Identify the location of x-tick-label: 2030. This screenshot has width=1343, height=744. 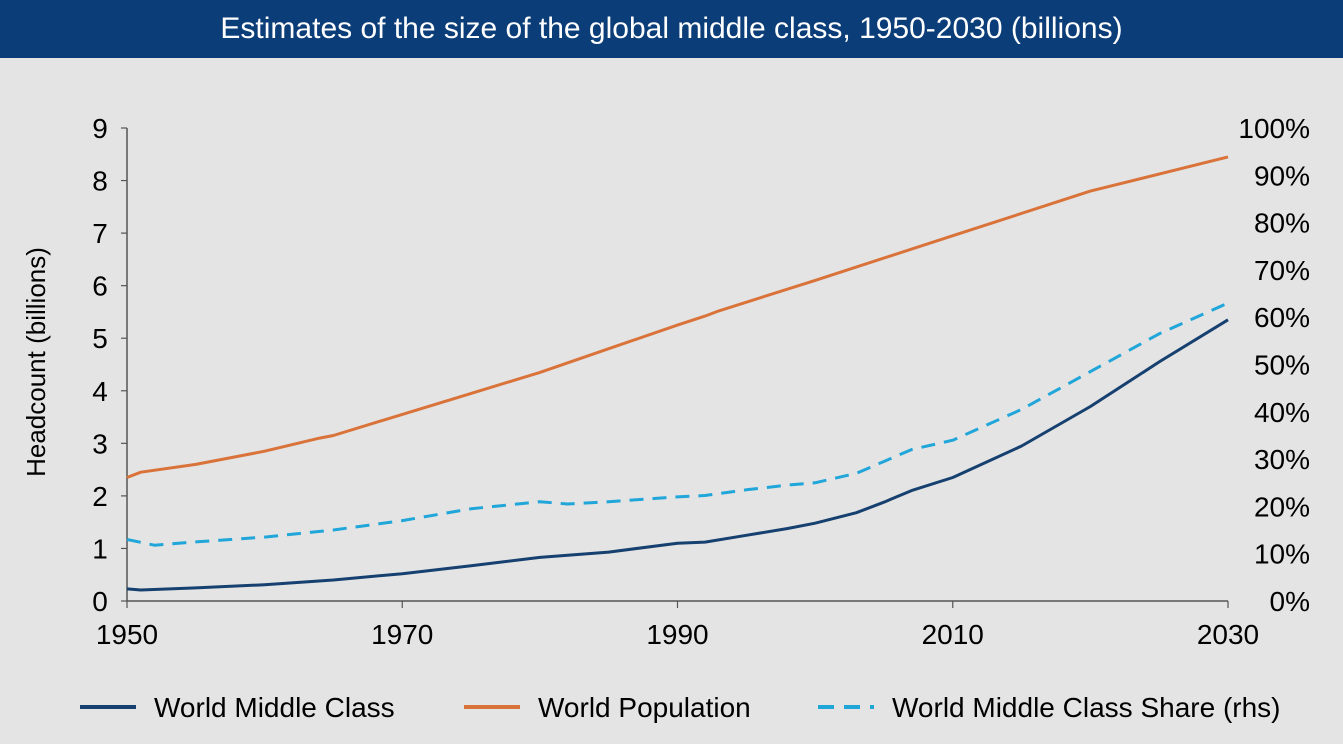
(1228, 634).